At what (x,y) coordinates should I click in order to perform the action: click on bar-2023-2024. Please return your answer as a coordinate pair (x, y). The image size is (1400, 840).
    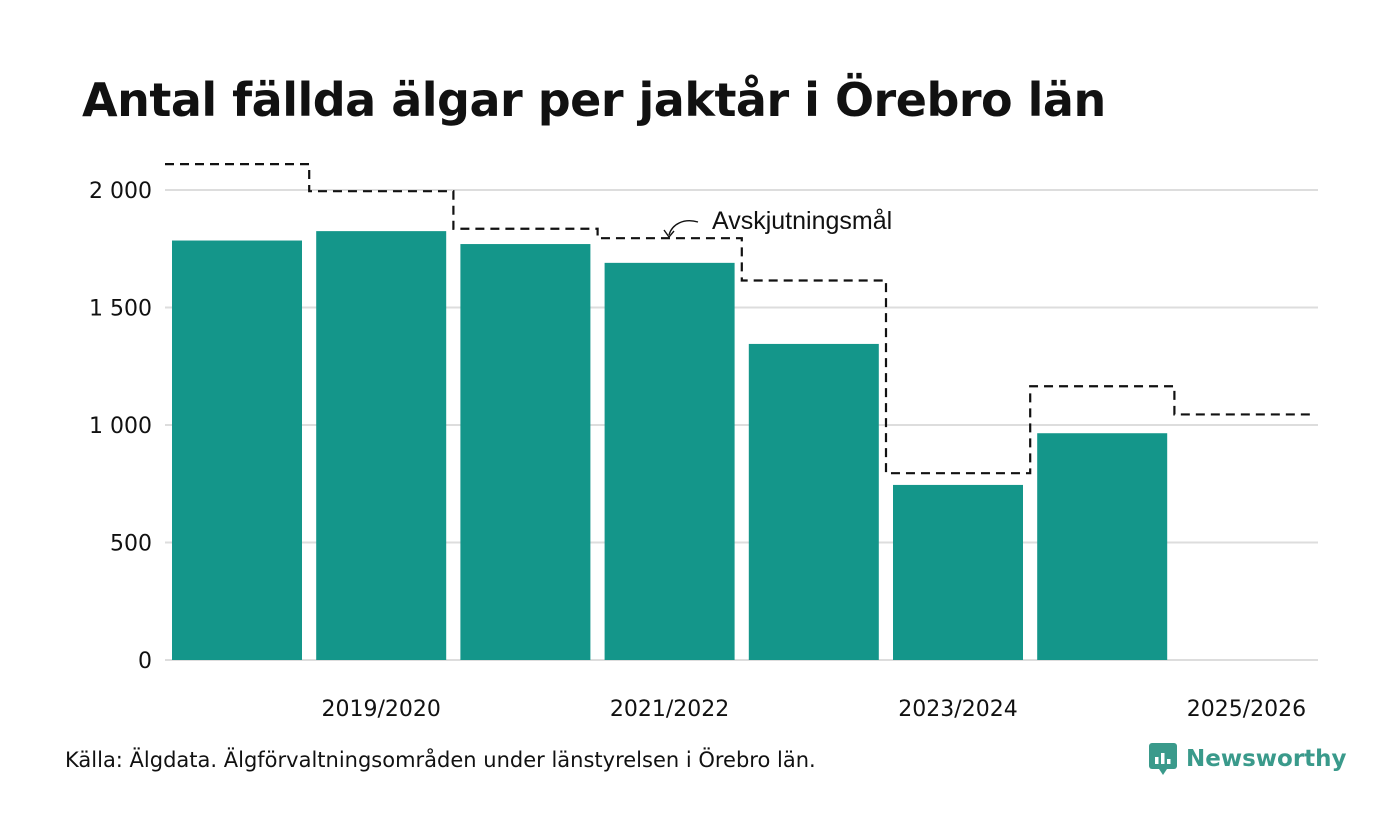
    Looking at the image, I should click on (958, 572).